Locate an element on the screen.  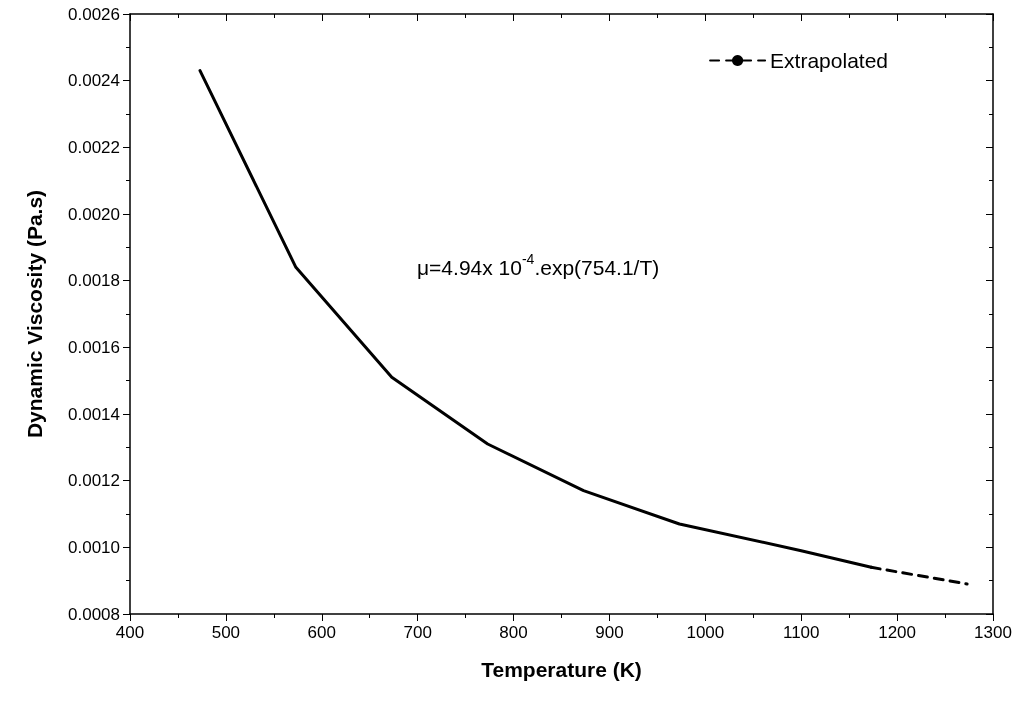
x-tick-label: 500 is located at coordinates (226, 632).